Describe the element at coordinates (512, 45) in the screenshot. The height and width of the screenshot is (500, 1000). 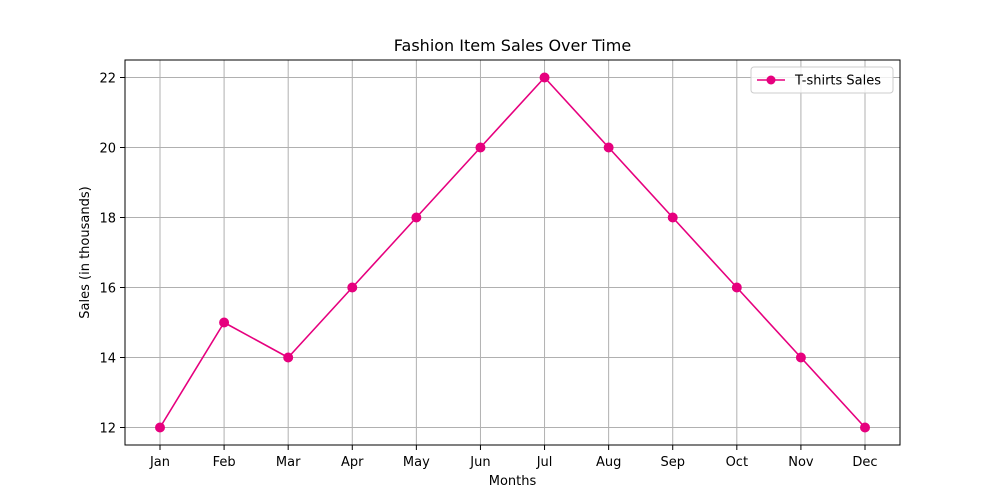
I see `chart-title: Fashion Item Sales Over Time` at that location.